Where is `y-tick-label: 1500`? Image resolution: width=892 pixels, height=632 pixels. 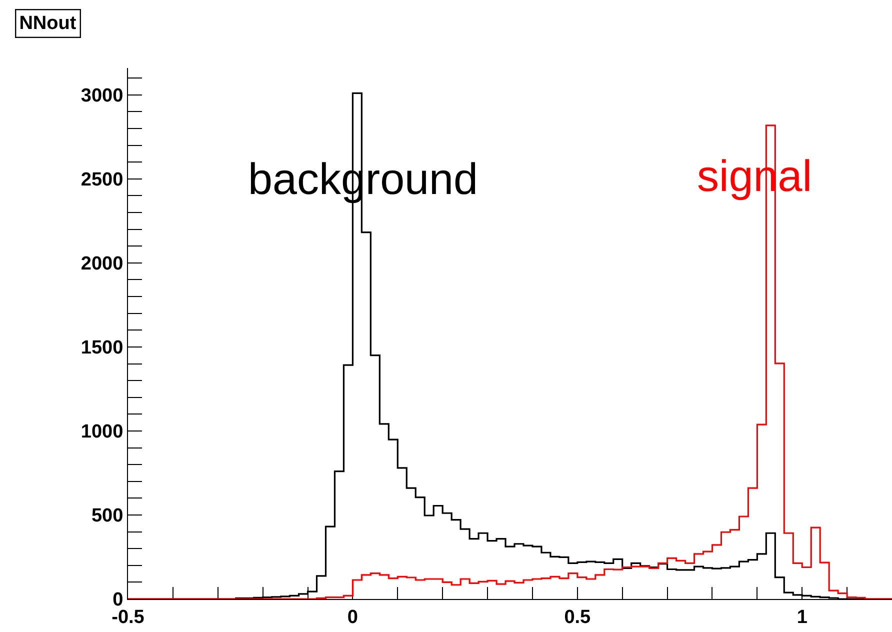
y-tick-label: 1500 is located at coordinates (102, 348).